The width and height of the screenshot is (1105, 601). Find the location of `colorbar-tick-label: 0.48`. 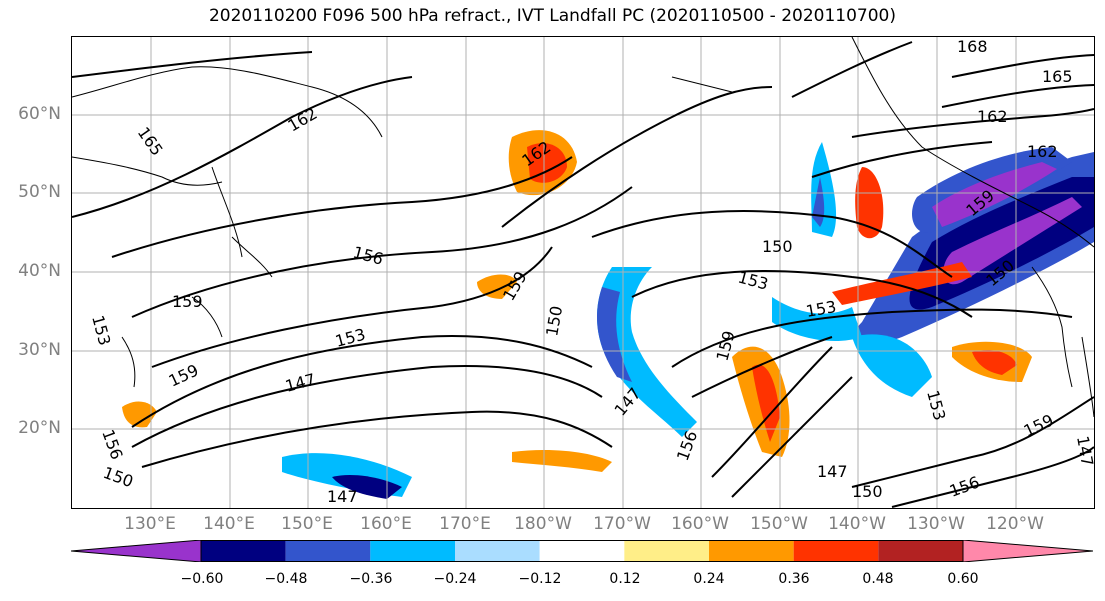

colorbar-tick-label: 0.48 is located at coordinates (878, 579).